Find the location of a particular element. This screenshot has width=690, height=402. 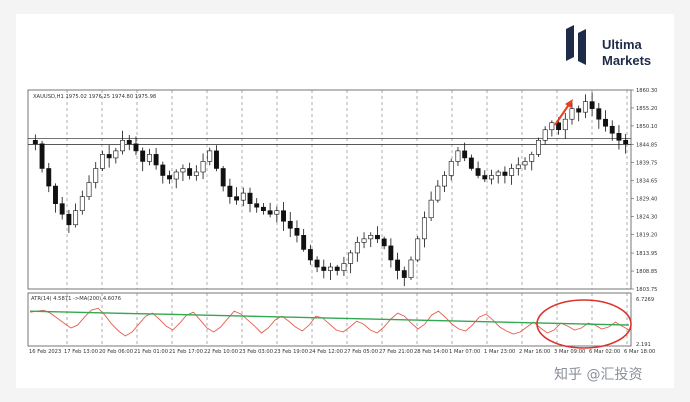

atr-ma-line is located at coordinates (329, 318).